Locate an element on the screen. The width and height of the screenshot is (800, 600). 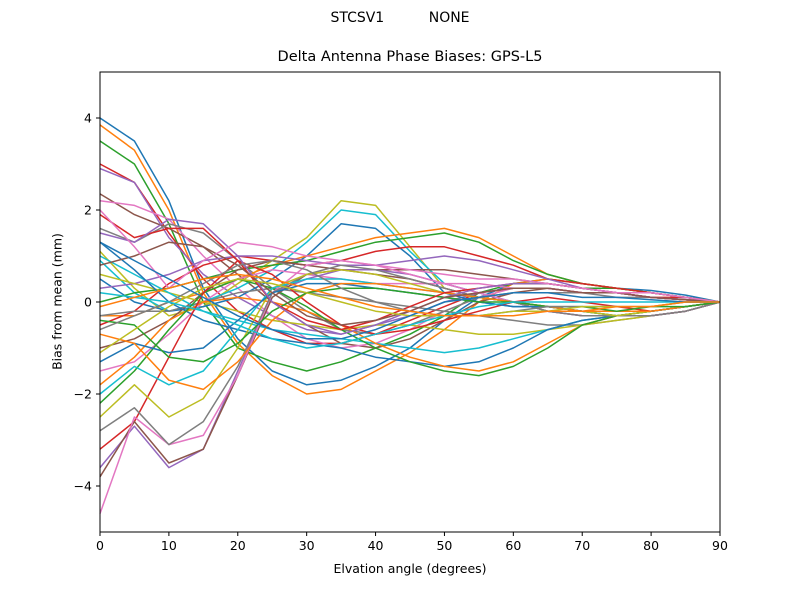
y-axis: −4 −2 0 2 4 is located at coordinates (87, 302).